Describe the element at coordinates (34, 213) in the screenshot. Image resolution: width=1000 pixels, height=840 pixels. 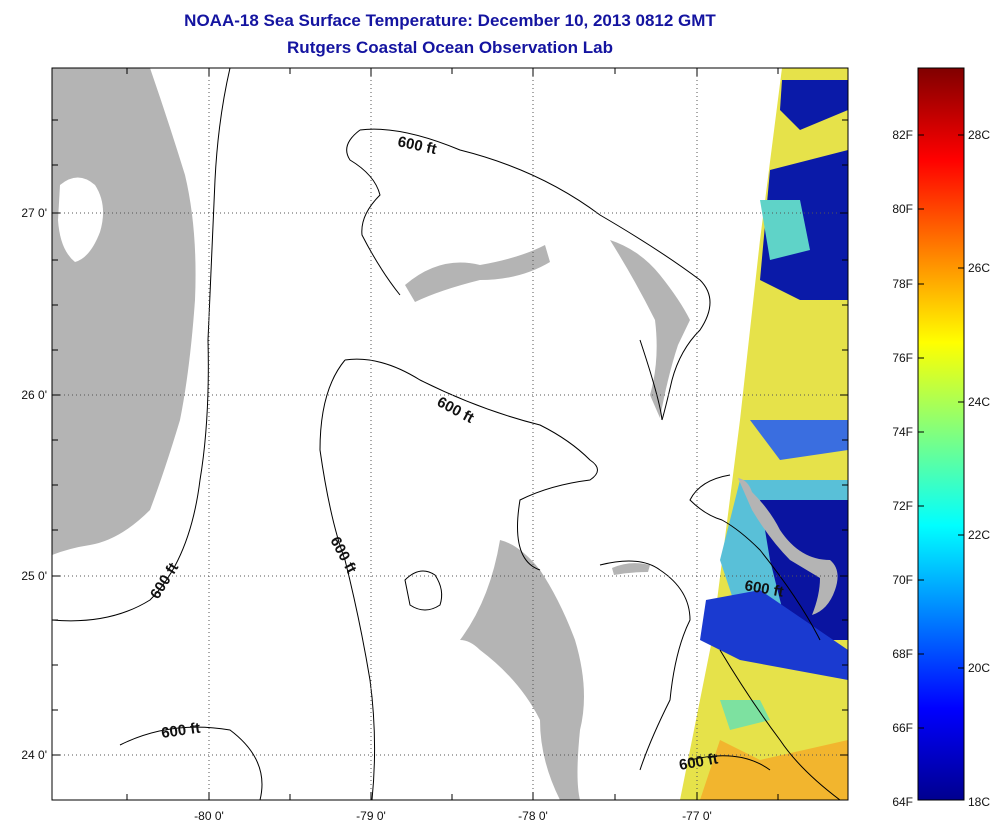
I see `lat-label: 27 0'` at that location.